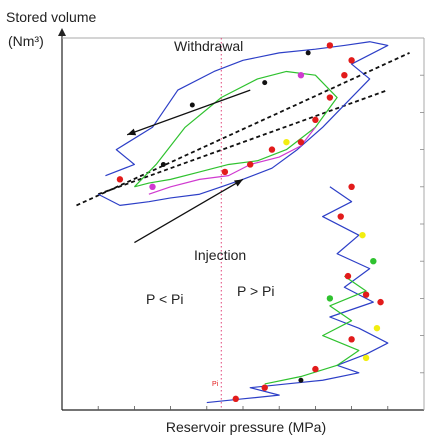 This screenshot has height=443, width=431. What do you see at coordinates (165, 299) in the screenshot?
I see `annotation-p-less: P < Pi` at bounding box center [165, 299].